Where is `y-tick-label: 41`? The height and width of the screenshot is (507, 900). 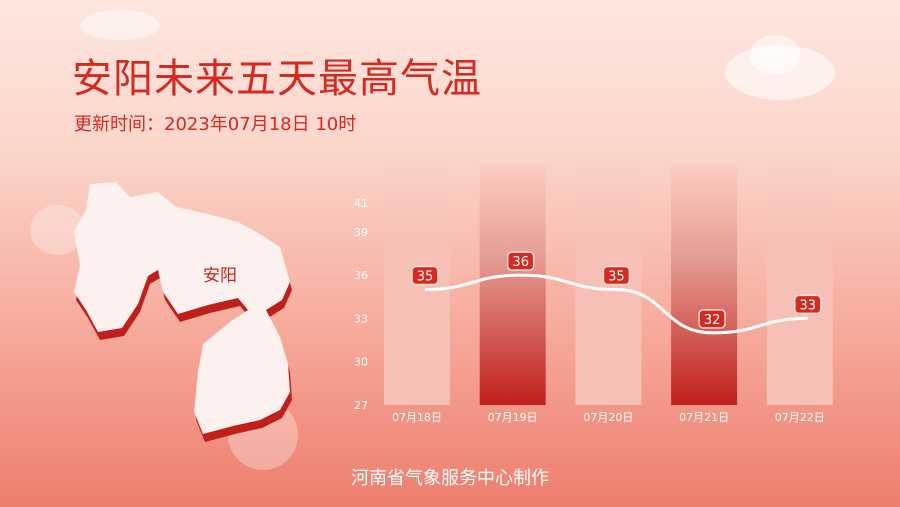 y-tick-label: 41 is located at coordinates (361, 203).